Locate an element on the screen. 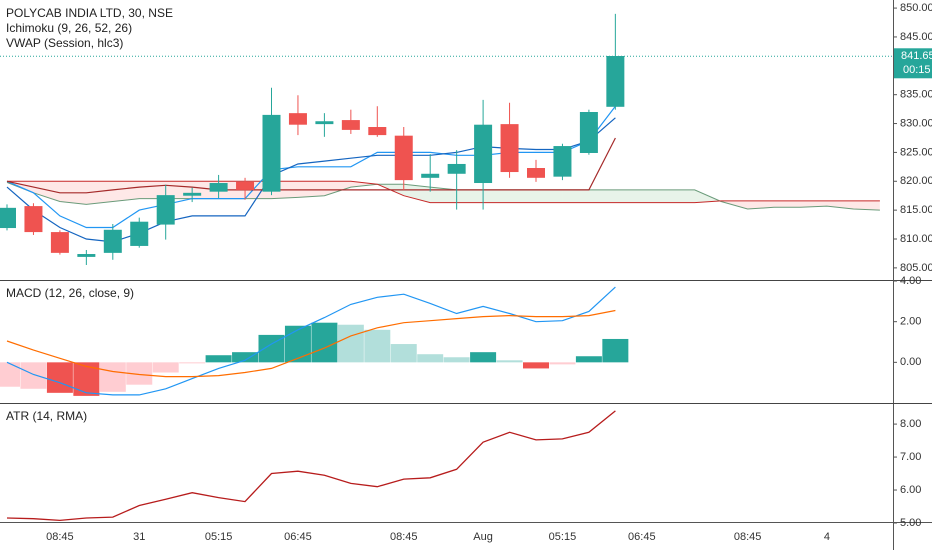 Image resolution: width=932 pixels, height=550 pixels. y-tick-label: 835.00 is located at coordinates (916, 95).